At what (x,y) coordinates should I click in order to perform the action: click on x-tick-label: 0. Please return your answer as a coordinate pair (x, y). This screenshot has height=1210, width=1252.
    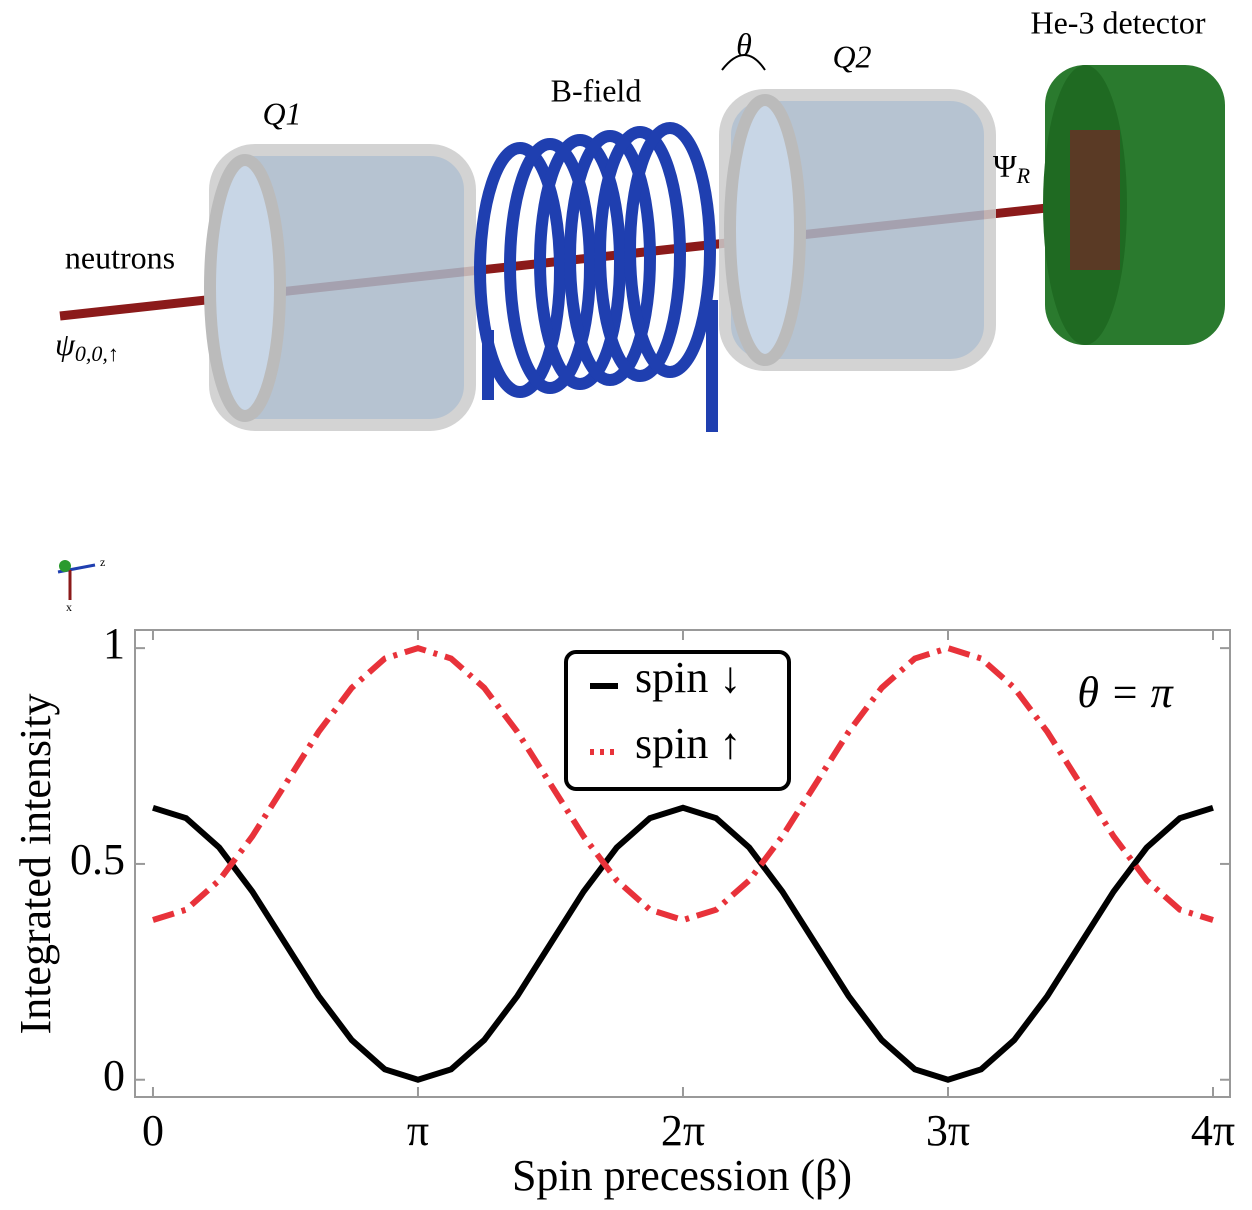
    Looking at the image, I should click on (153, 1130).